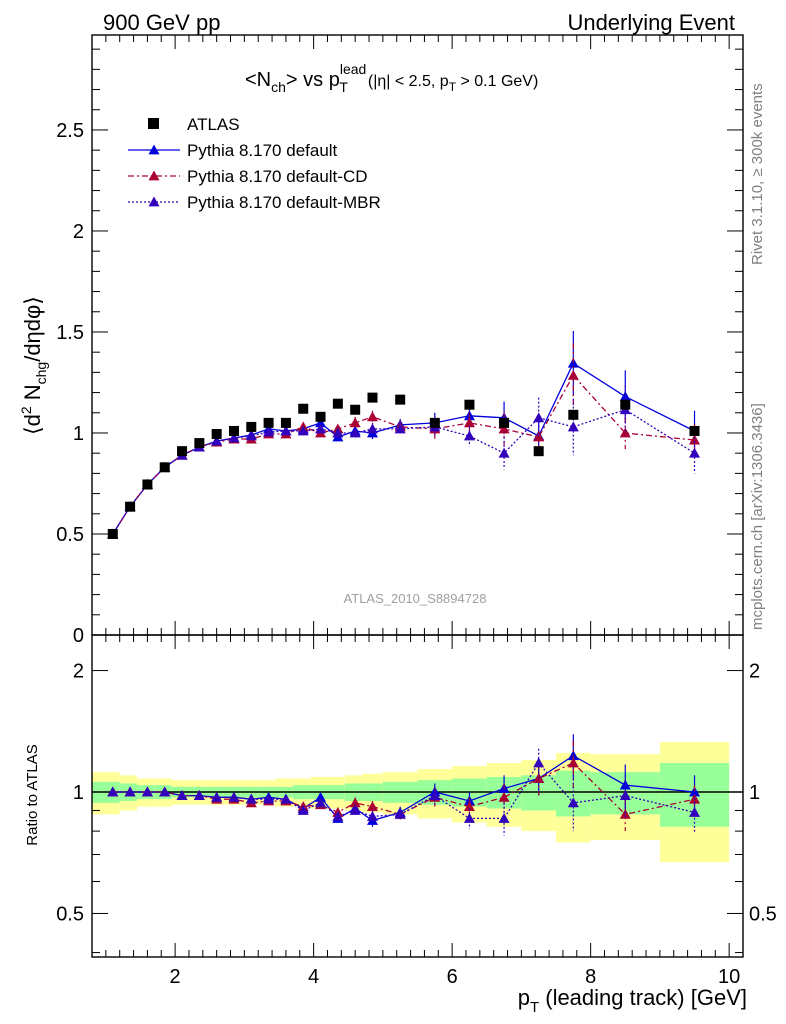  Describe the element at coordinates (757, 516) in the screenshot. I see `mcplots-label: mcplots.cern.ch [arXiv:1306.3436]` at that location.